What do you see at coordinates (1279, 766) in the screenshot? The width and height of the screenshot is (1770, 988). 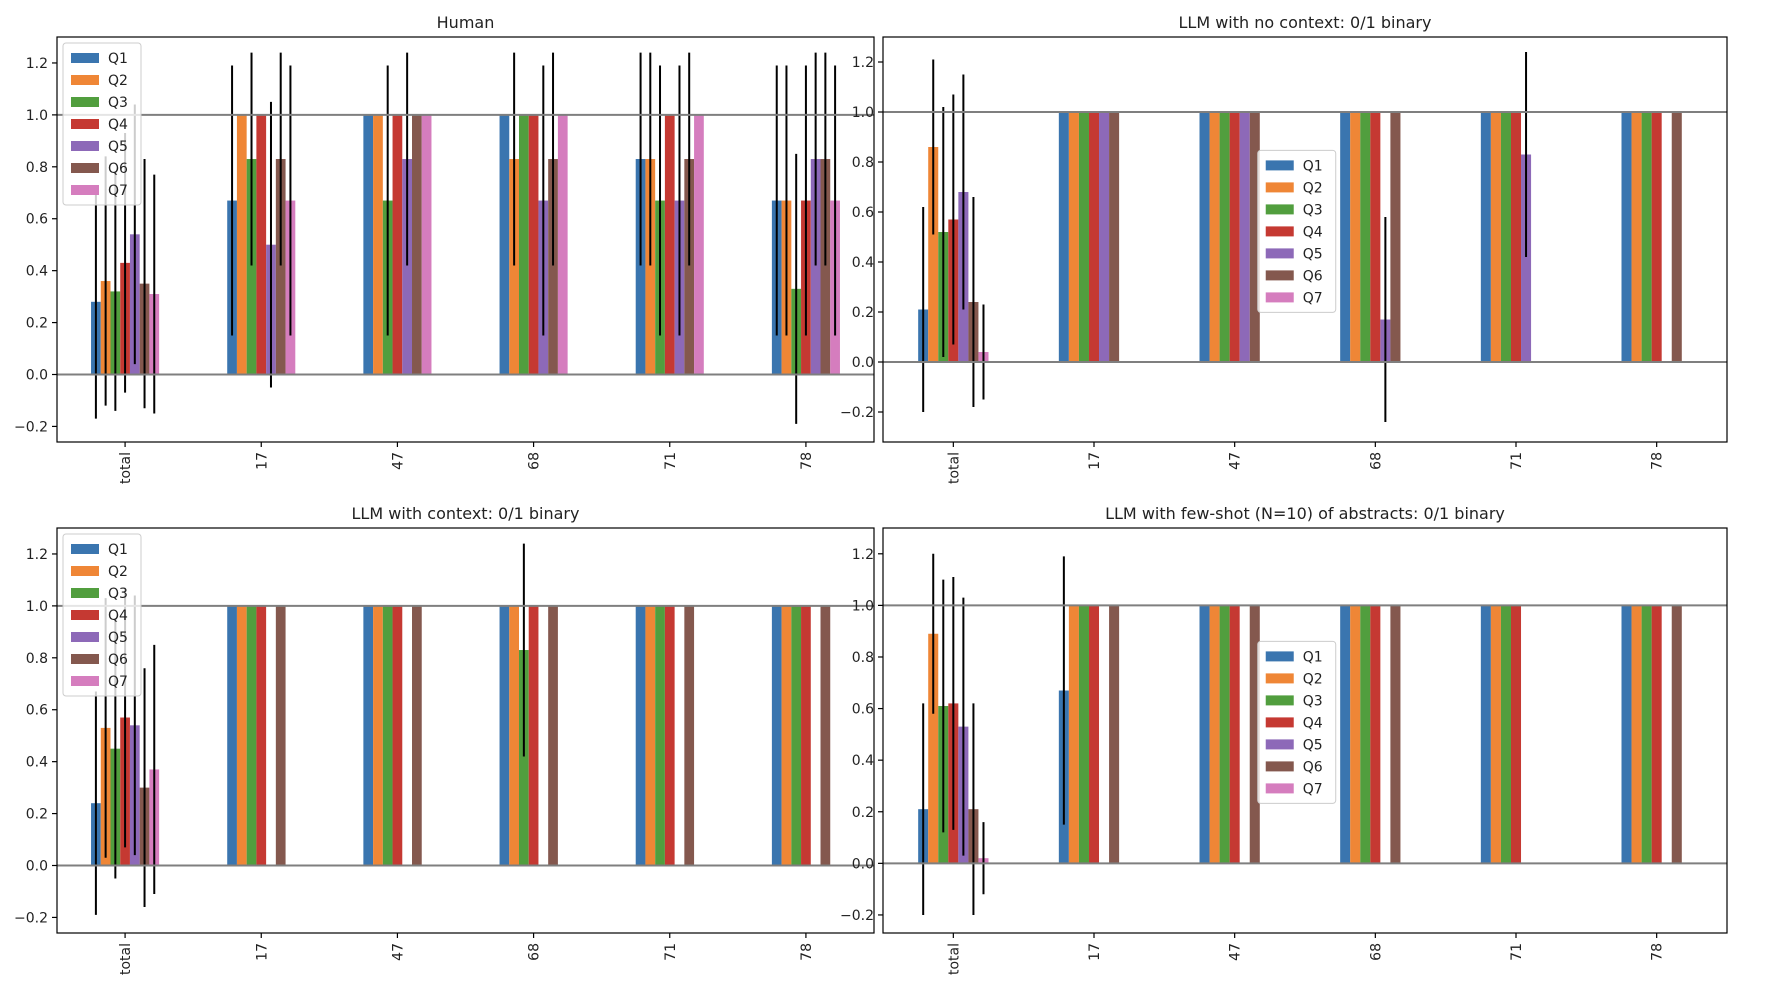 I see `legend-swatch-q6` at bounding box center [1279, 766].